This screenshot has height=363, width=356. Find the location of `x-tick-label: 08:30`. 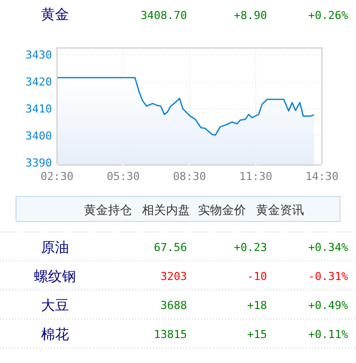

x-tick-label: 08:30 is located at coordinates (189, 176).